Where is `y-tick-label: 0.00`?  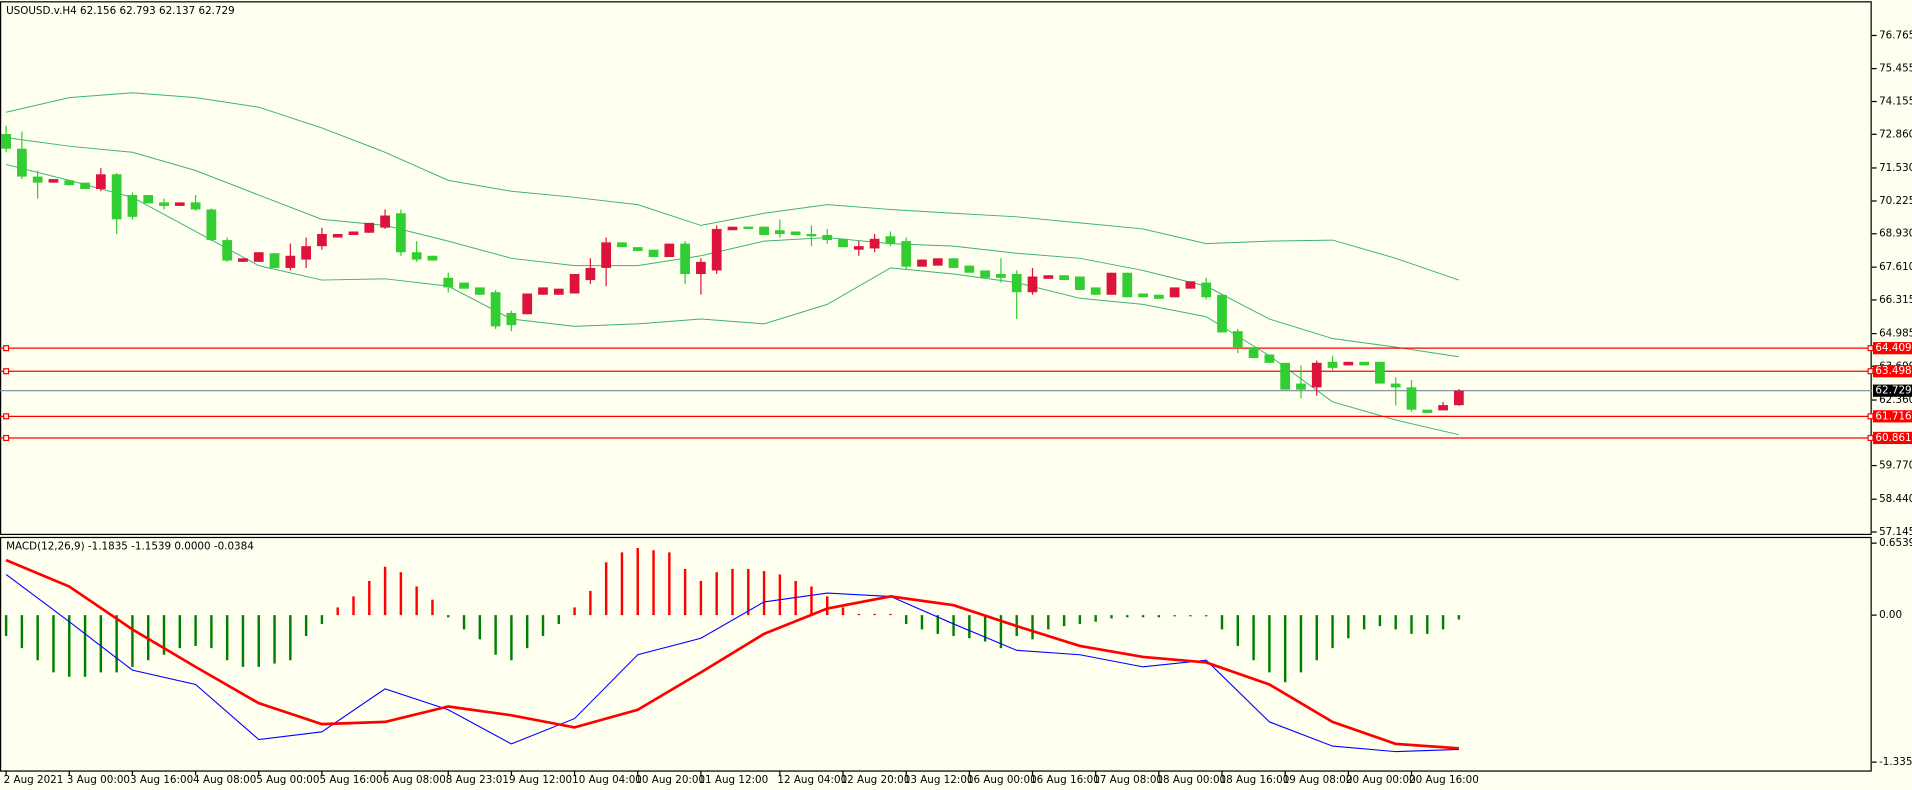 y-tick-label: 0.00 is located at coordinates (1890, 615).